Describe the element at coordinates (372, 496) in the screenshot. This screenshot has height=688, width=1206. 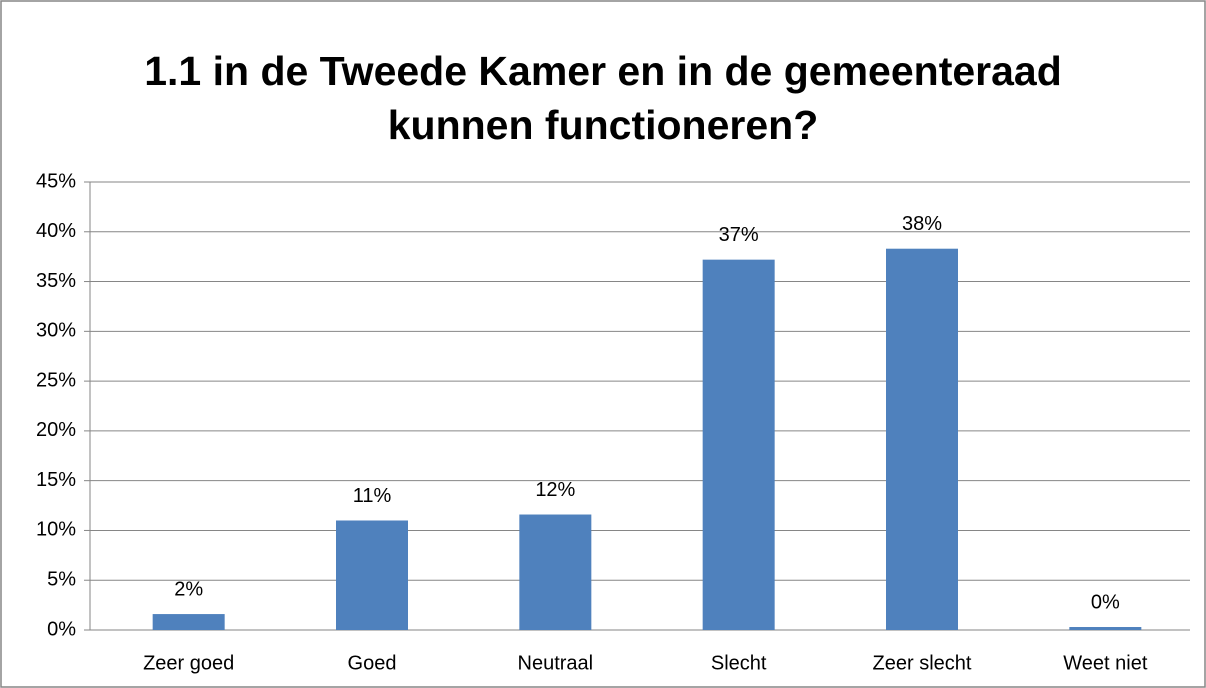
I see `data-label: 11%` at that location.